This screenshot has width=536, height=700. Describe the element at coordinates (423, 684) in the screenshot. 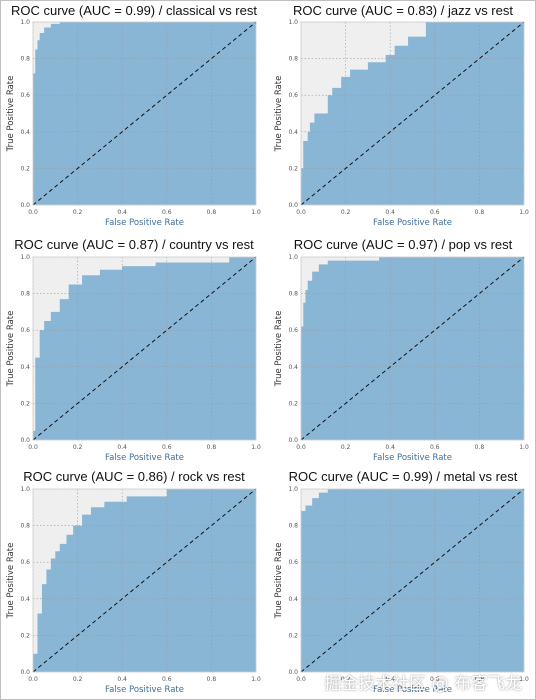

I see `watermark: 掘金技术社区 @ 布客飞龙` at that location.